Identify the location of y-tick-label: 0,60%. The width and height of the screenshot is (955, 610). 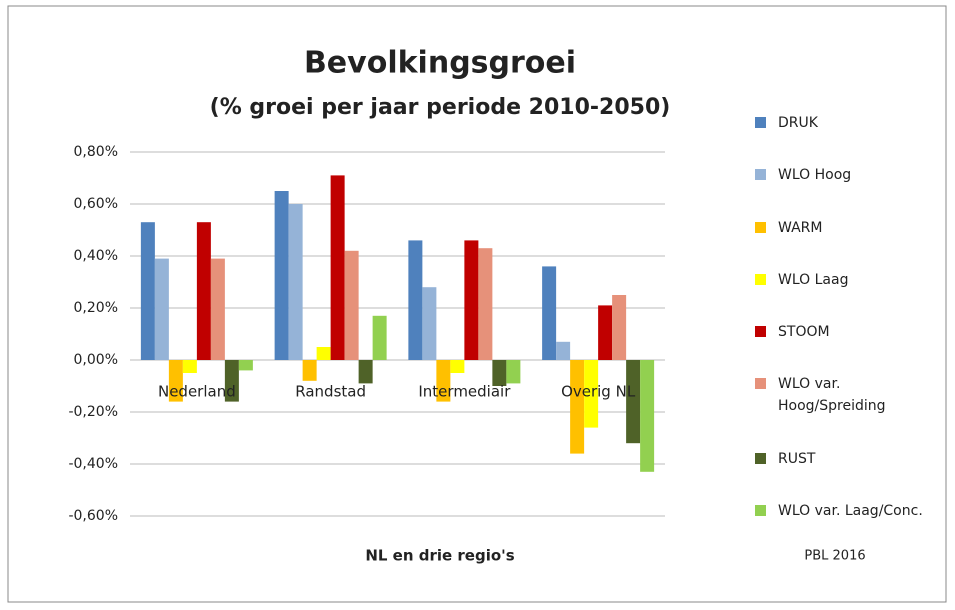
(96, 204).